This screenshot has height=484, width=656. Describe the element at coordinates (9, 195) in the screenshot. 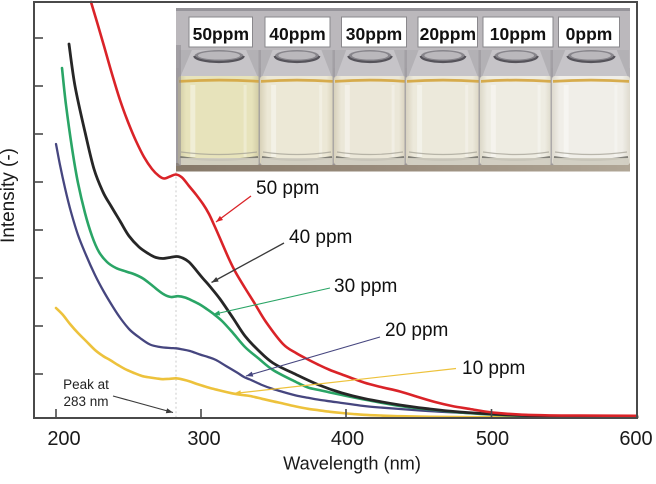

I see `svg-text: Intensity (-)` at that location.